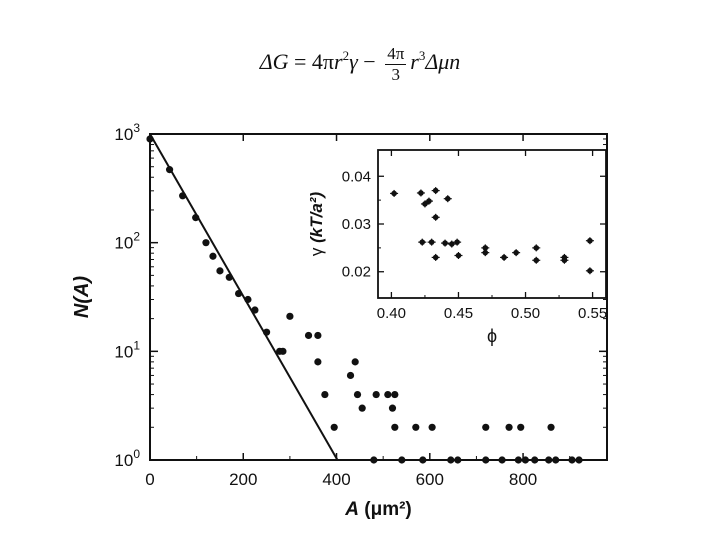  Describe the element at coordinates (396, 54) in the screenshot. I see `eq-frac-num: 4π` at that location.